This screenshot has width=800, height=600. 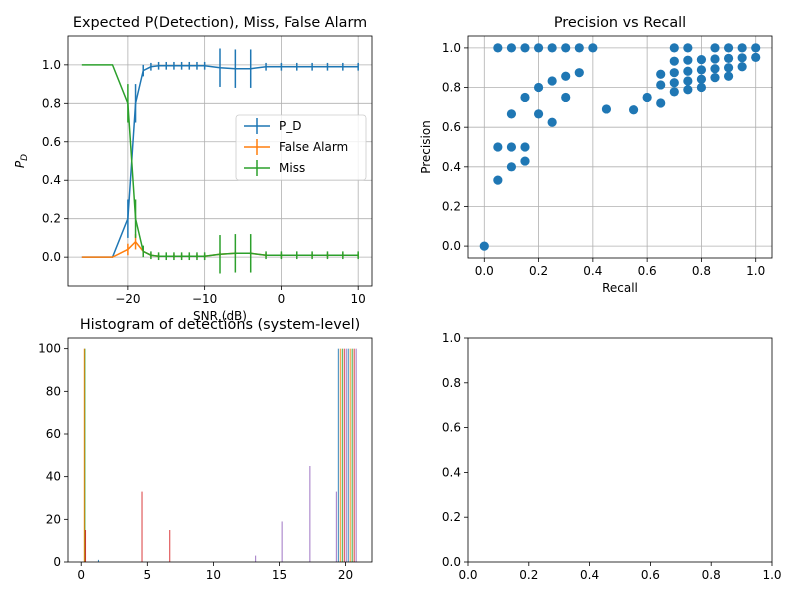 What do you see at coordinates (282, 299) in the screenshot?
I see `x-tick-label: 0` at bounding box center [282, 299].